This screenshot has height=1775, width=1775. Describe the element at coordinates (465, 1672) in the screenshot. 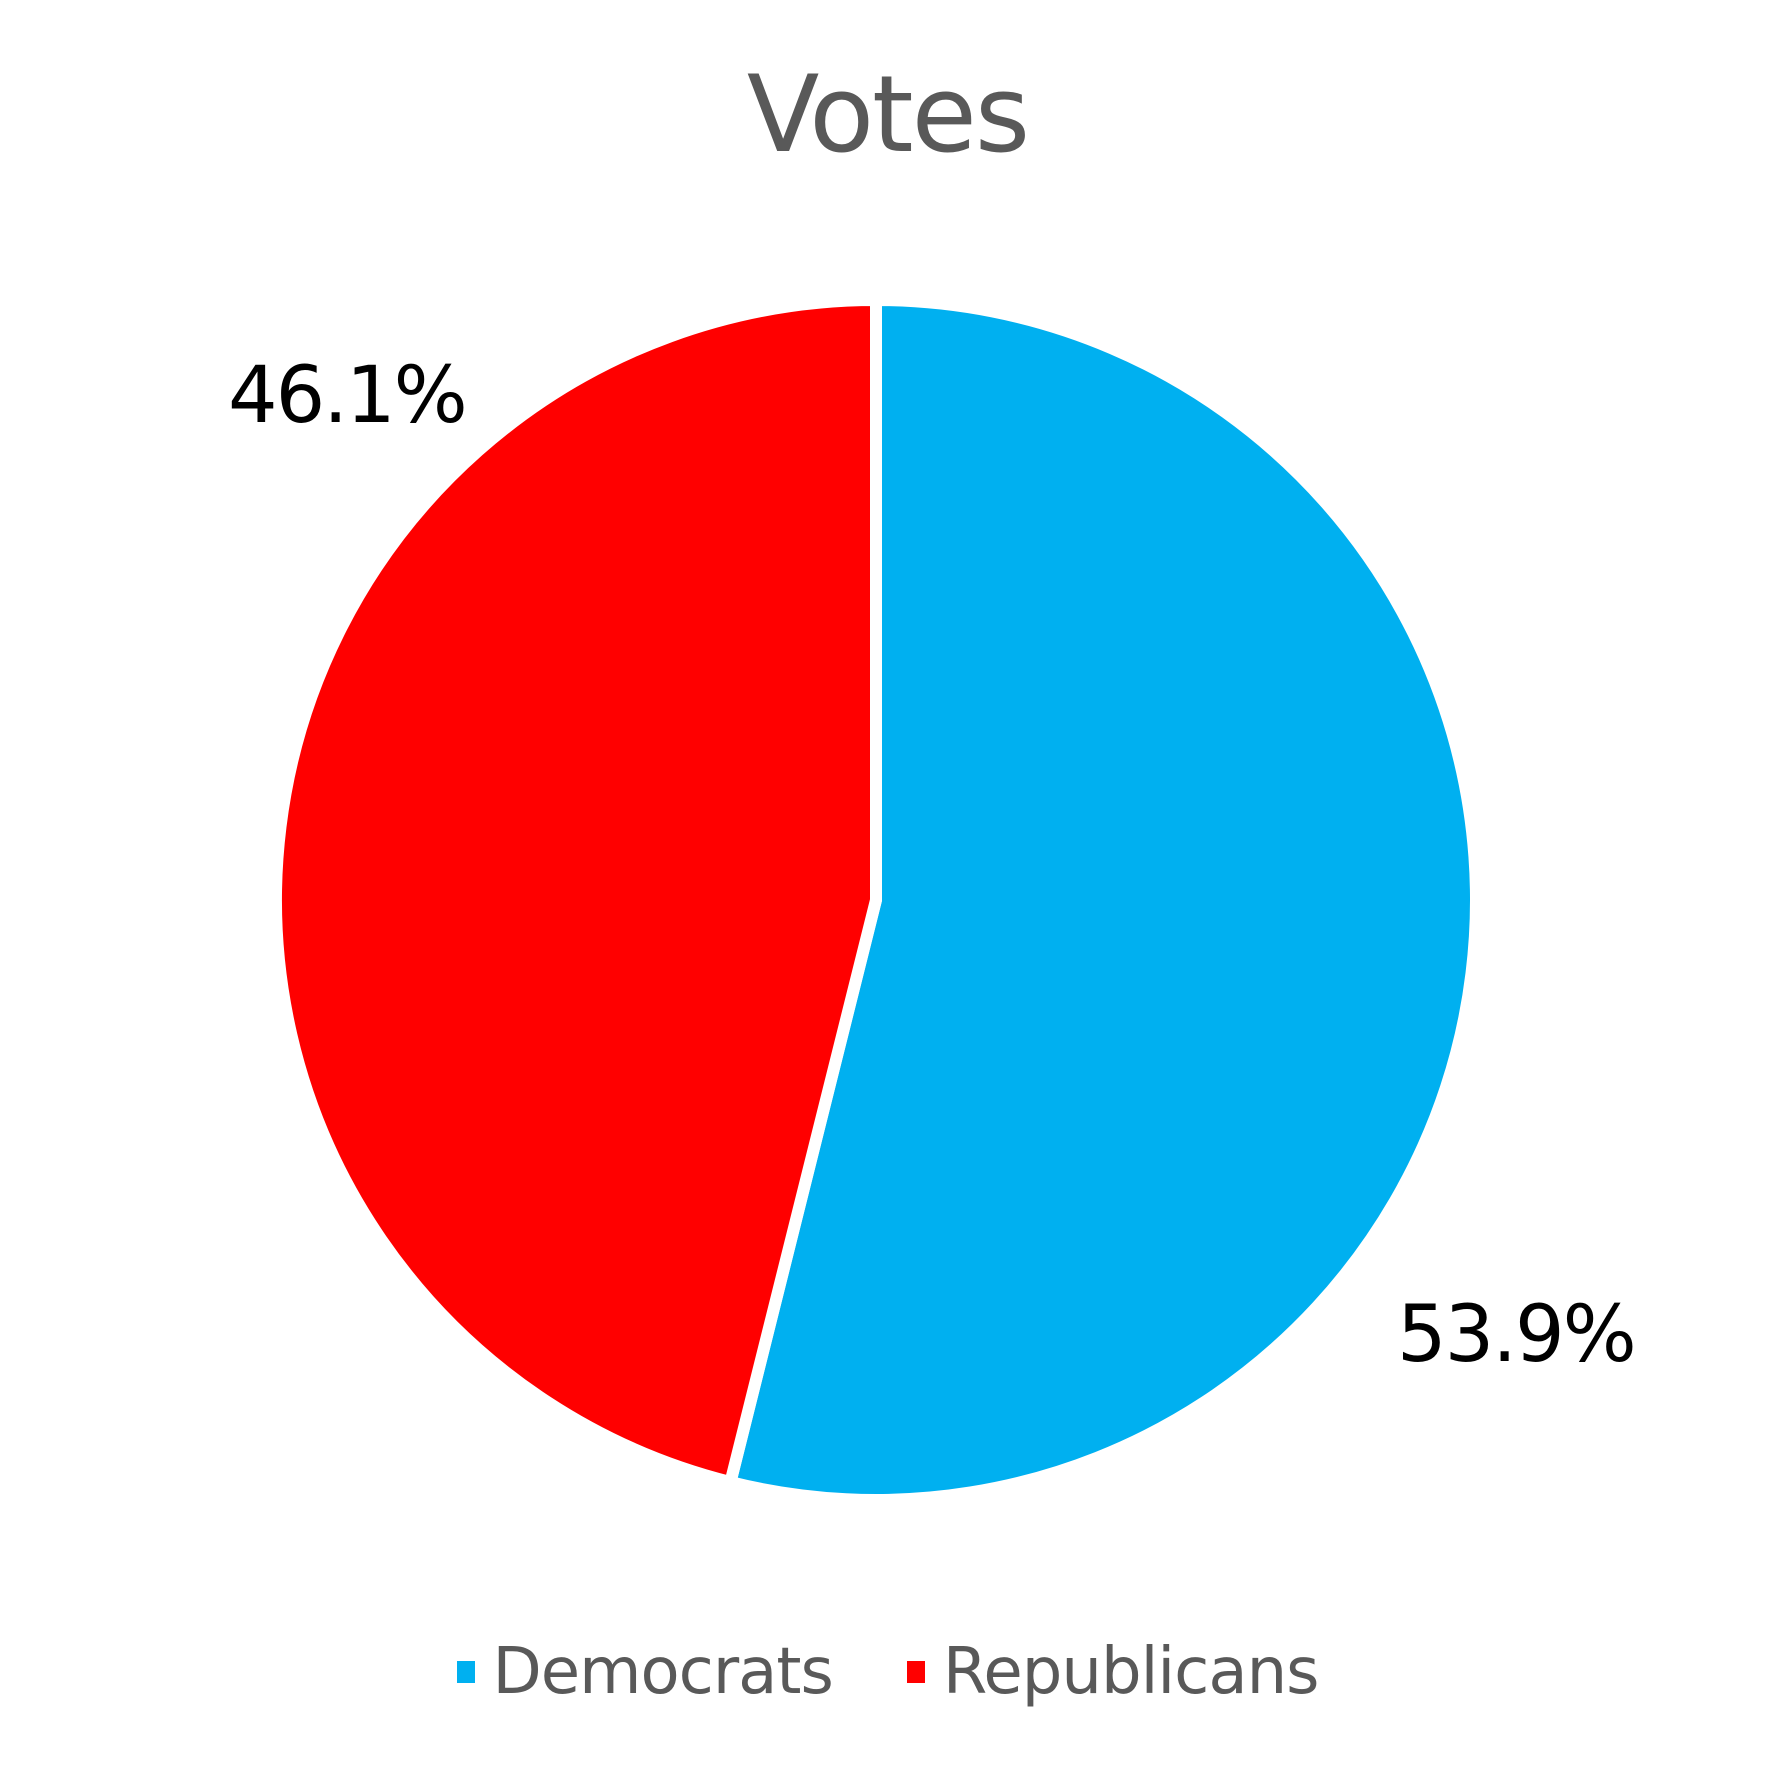

I see `legend-swatch-democrats` at that location.